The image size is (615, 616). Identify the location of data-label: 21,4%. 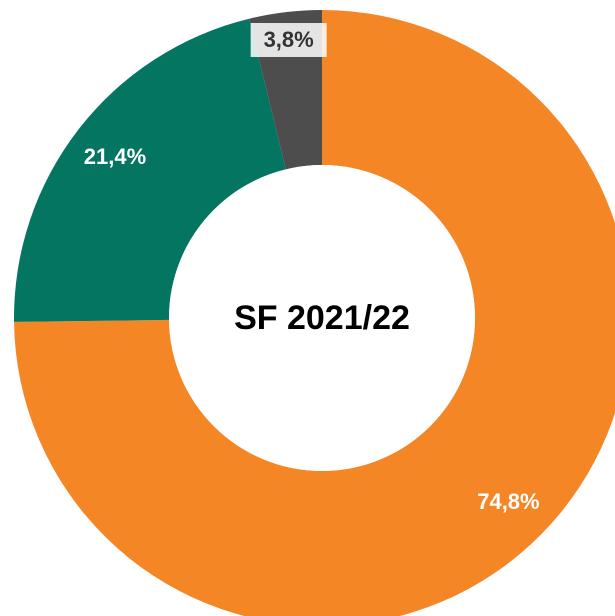
(115, 156).